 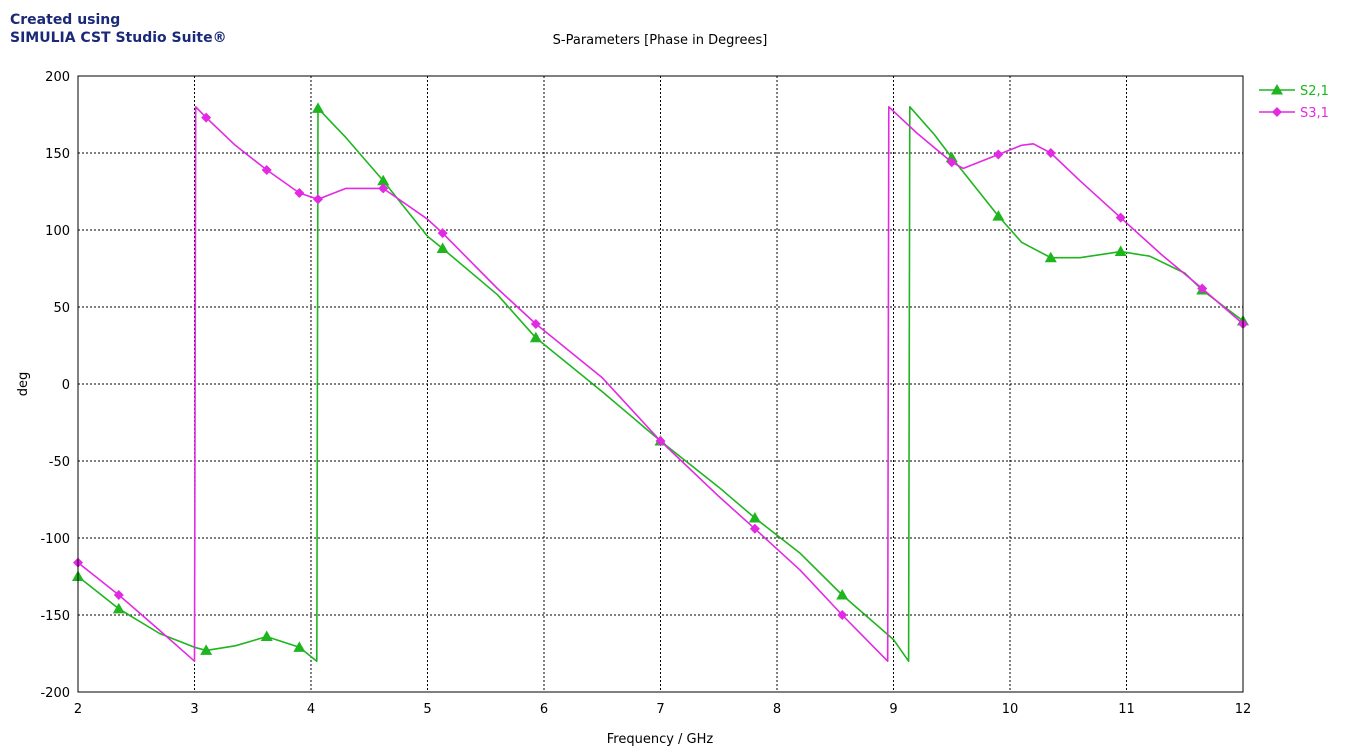 I want to click on x-tick-label: 3, so click(x=194, y=709).